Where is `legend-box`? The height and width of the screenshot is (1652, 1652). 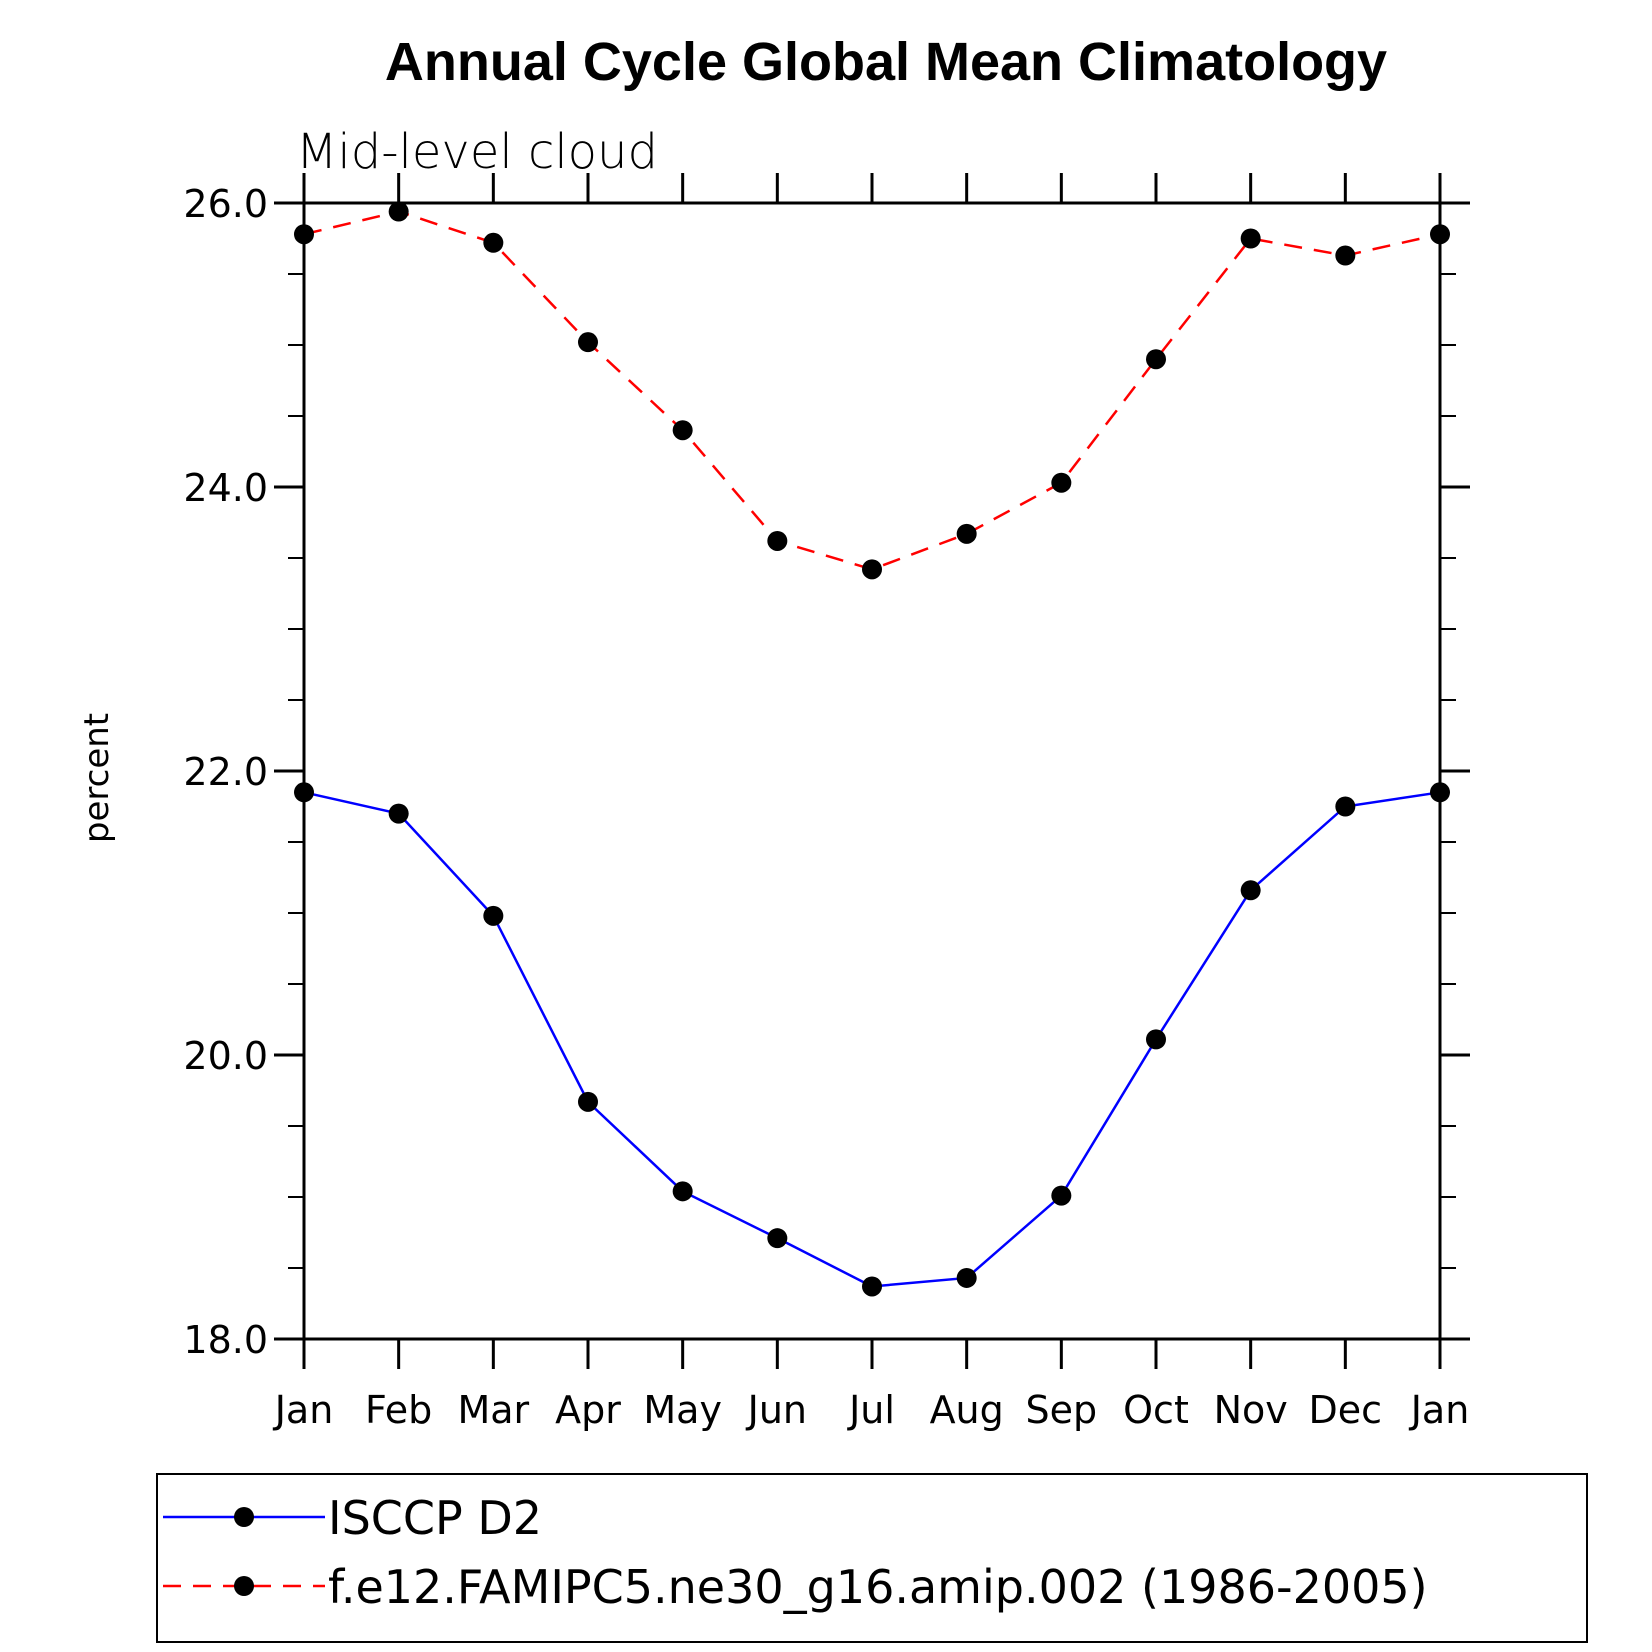 legend-box is located at coordinates (872, 1558).